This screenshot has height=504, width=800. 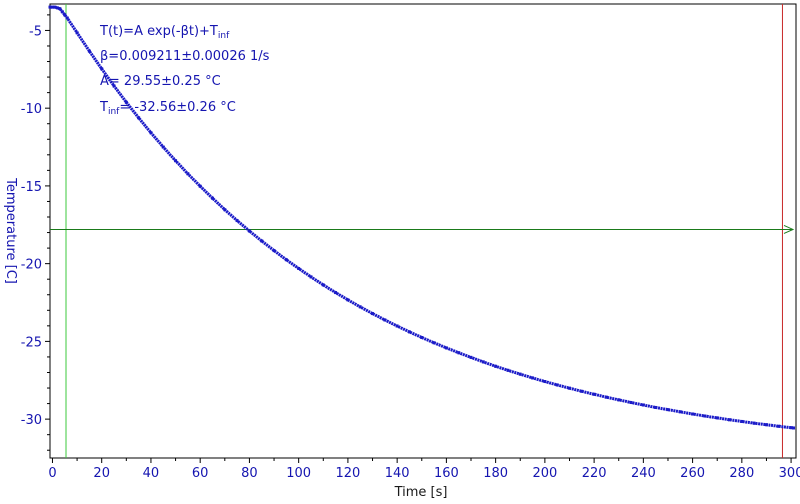 What do you see at coordinates (31, 265) in the screenshot?
I see `y-tick-label: -20` at bounding box center [31, 265].